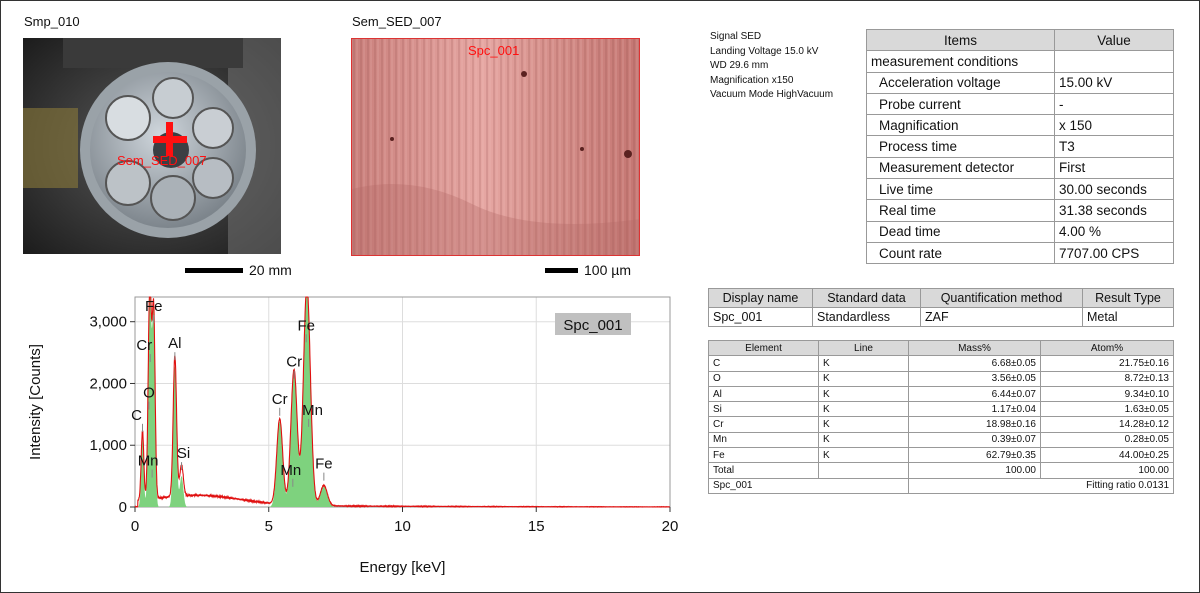 The width and height of the screenshot is (1200, 593). I want to click on element-header-atom: Atom%, so click(1107, 348).